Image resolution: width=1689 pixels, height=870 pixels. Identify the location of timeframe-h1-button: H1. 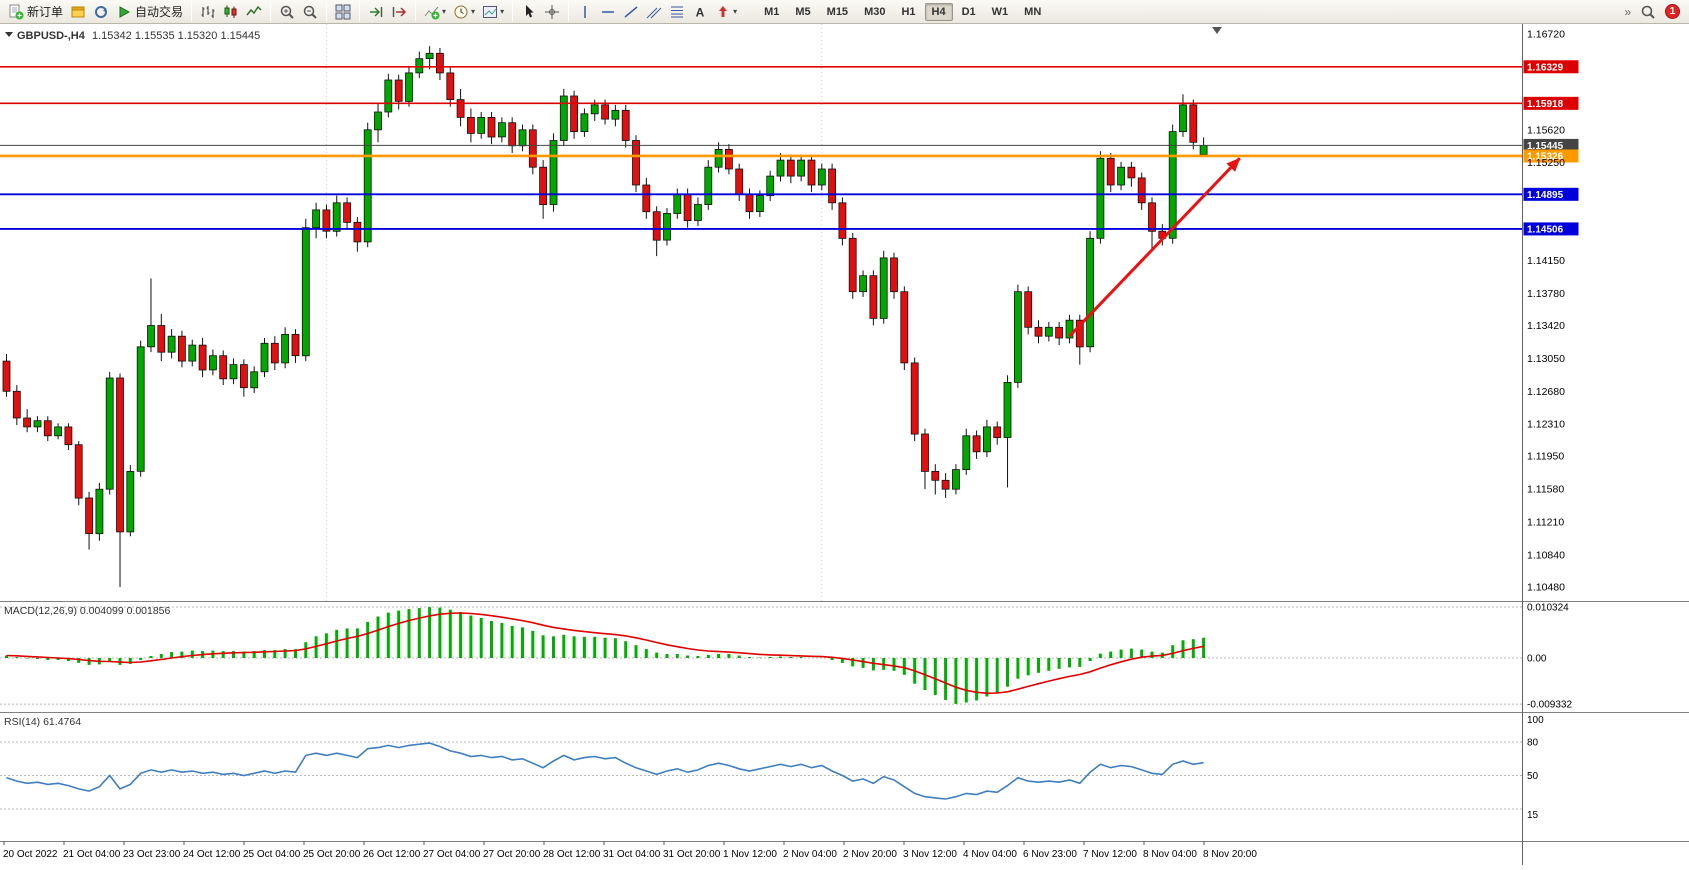
(908, 11).